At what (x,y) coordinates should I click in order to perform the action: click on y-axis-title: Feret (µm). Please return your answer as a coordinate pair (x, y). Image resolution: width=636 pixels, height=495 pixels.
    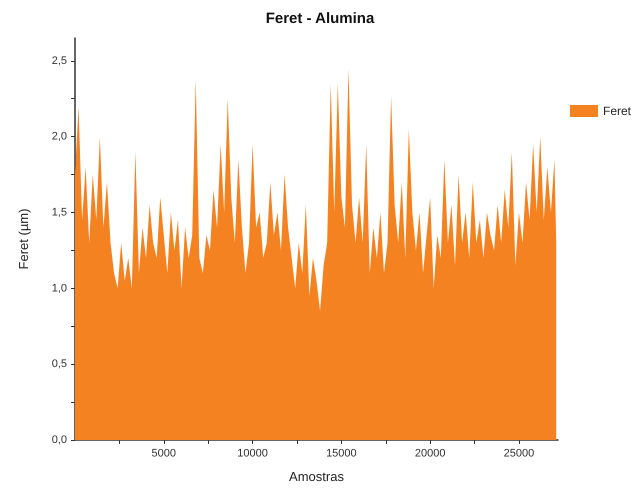
    Looking at the image, I should click on (23, 239).